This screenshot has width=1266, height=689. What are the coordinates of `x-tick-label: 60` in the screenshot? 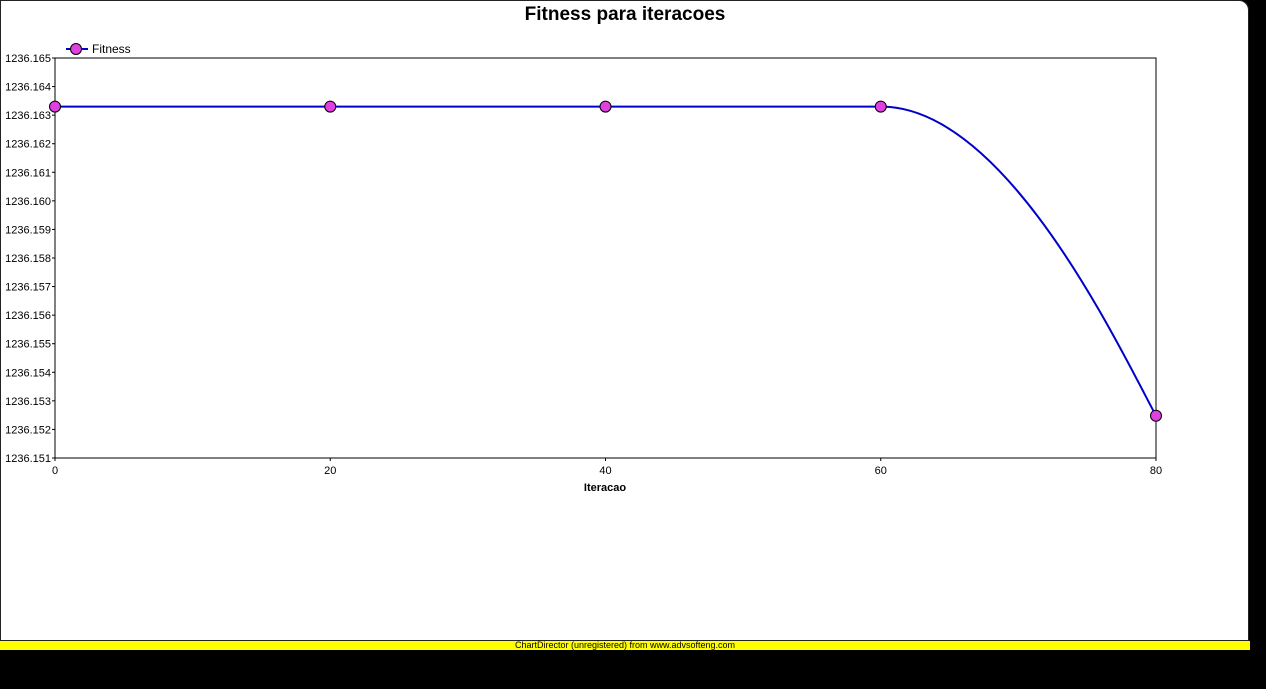 It's located at (881, 471).